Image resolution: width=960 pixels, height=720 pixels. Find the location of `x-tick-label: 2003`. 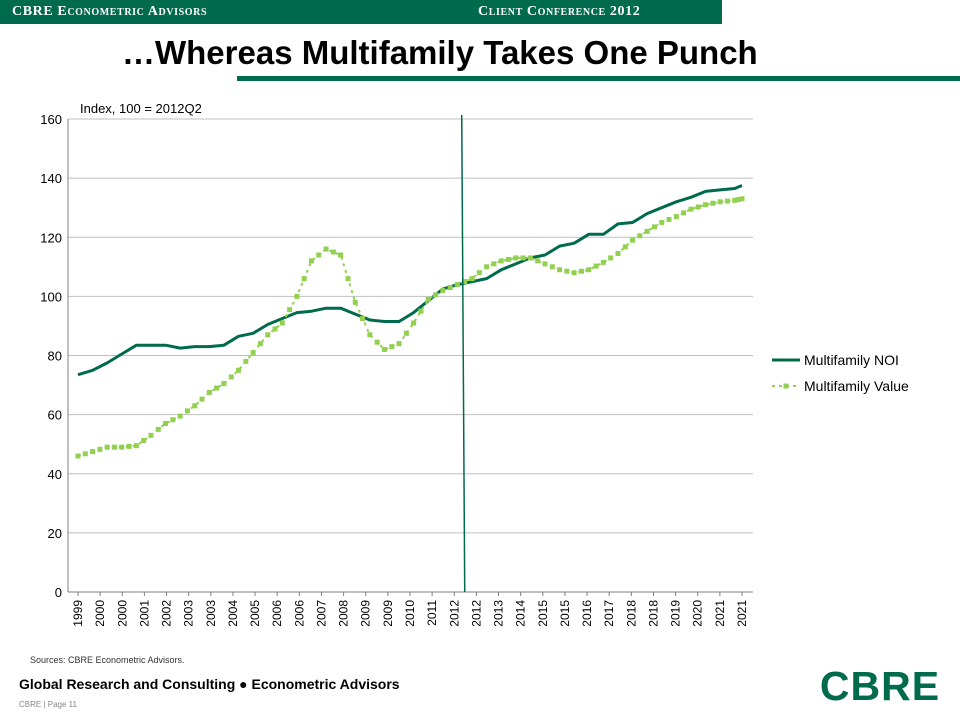

x-tick-label: 2003 is located at coordinates (189, 613).